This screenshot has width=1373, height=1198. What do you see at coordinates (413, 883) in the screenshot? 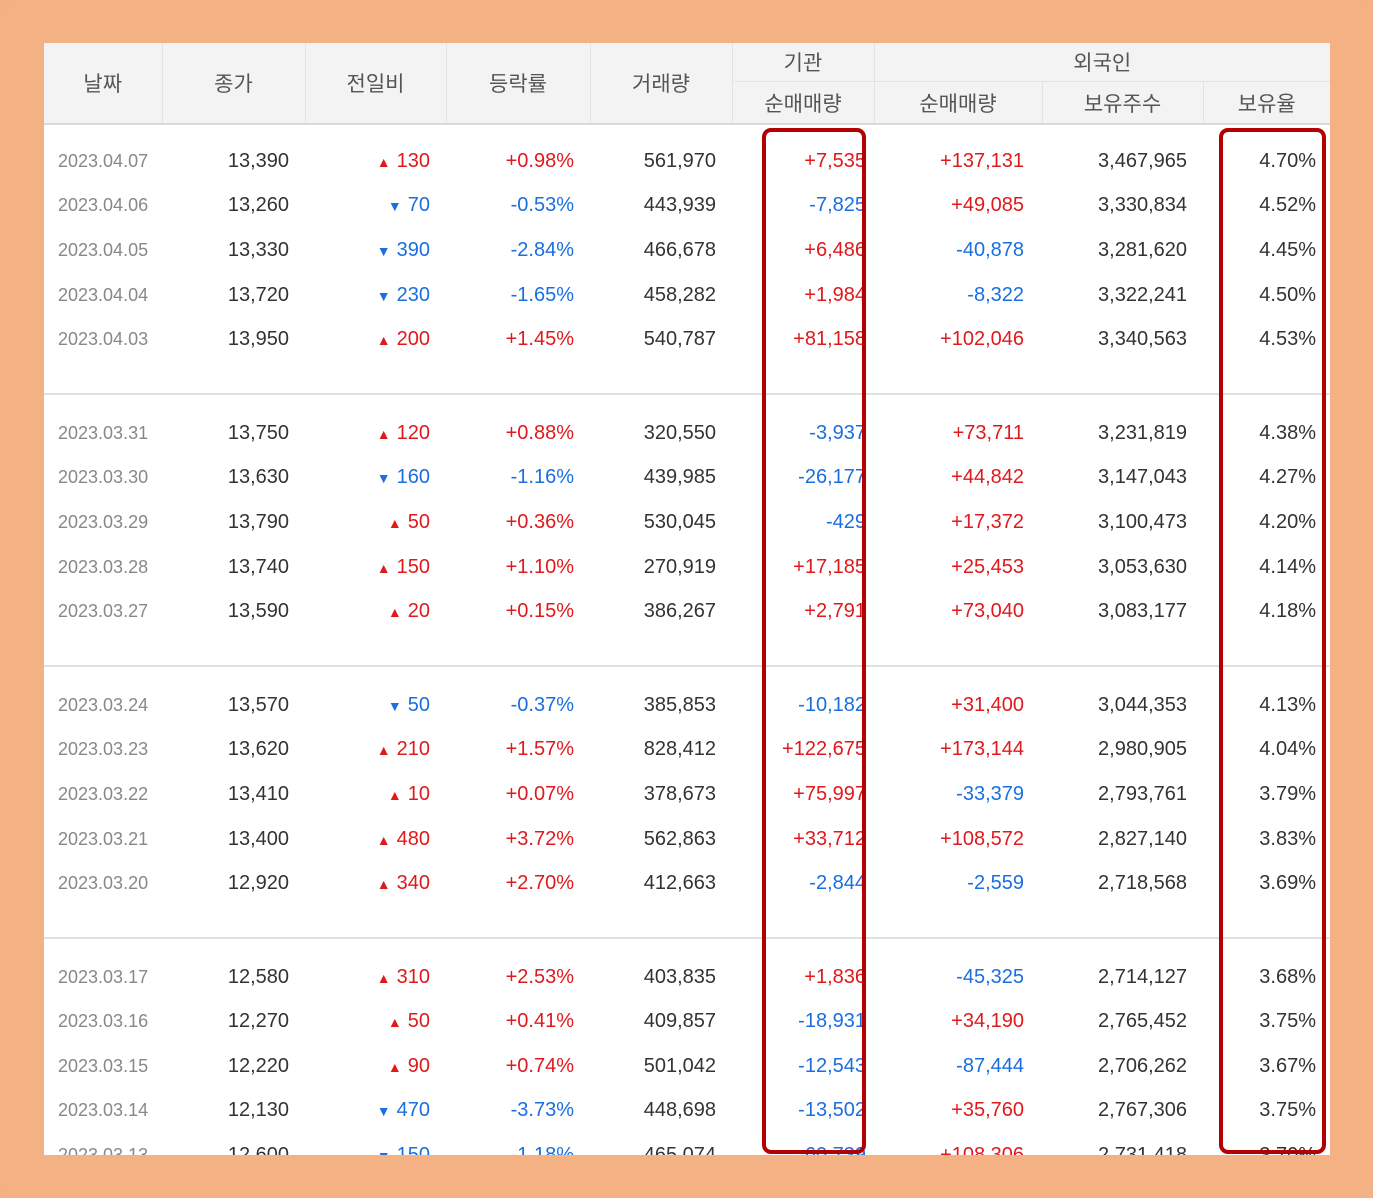
I see `change-value: 340` at bounding box center [413, 883].